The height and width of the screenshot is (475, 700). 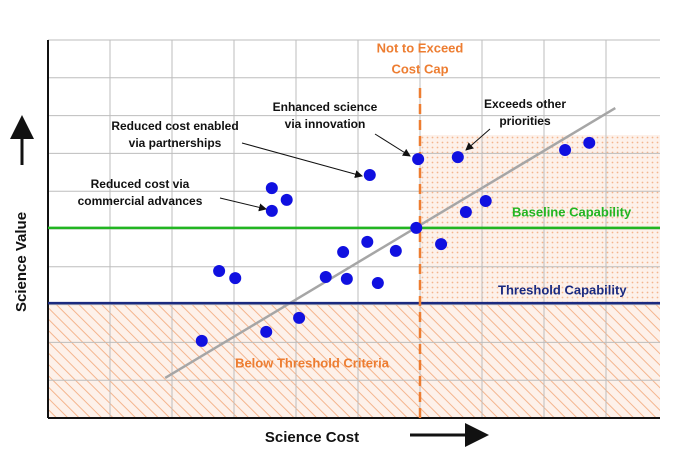 What do you see at coordinates (140, 184) in the screenshot?
I see `annotation: Reduced cost via` at bounding box center [140, 184].